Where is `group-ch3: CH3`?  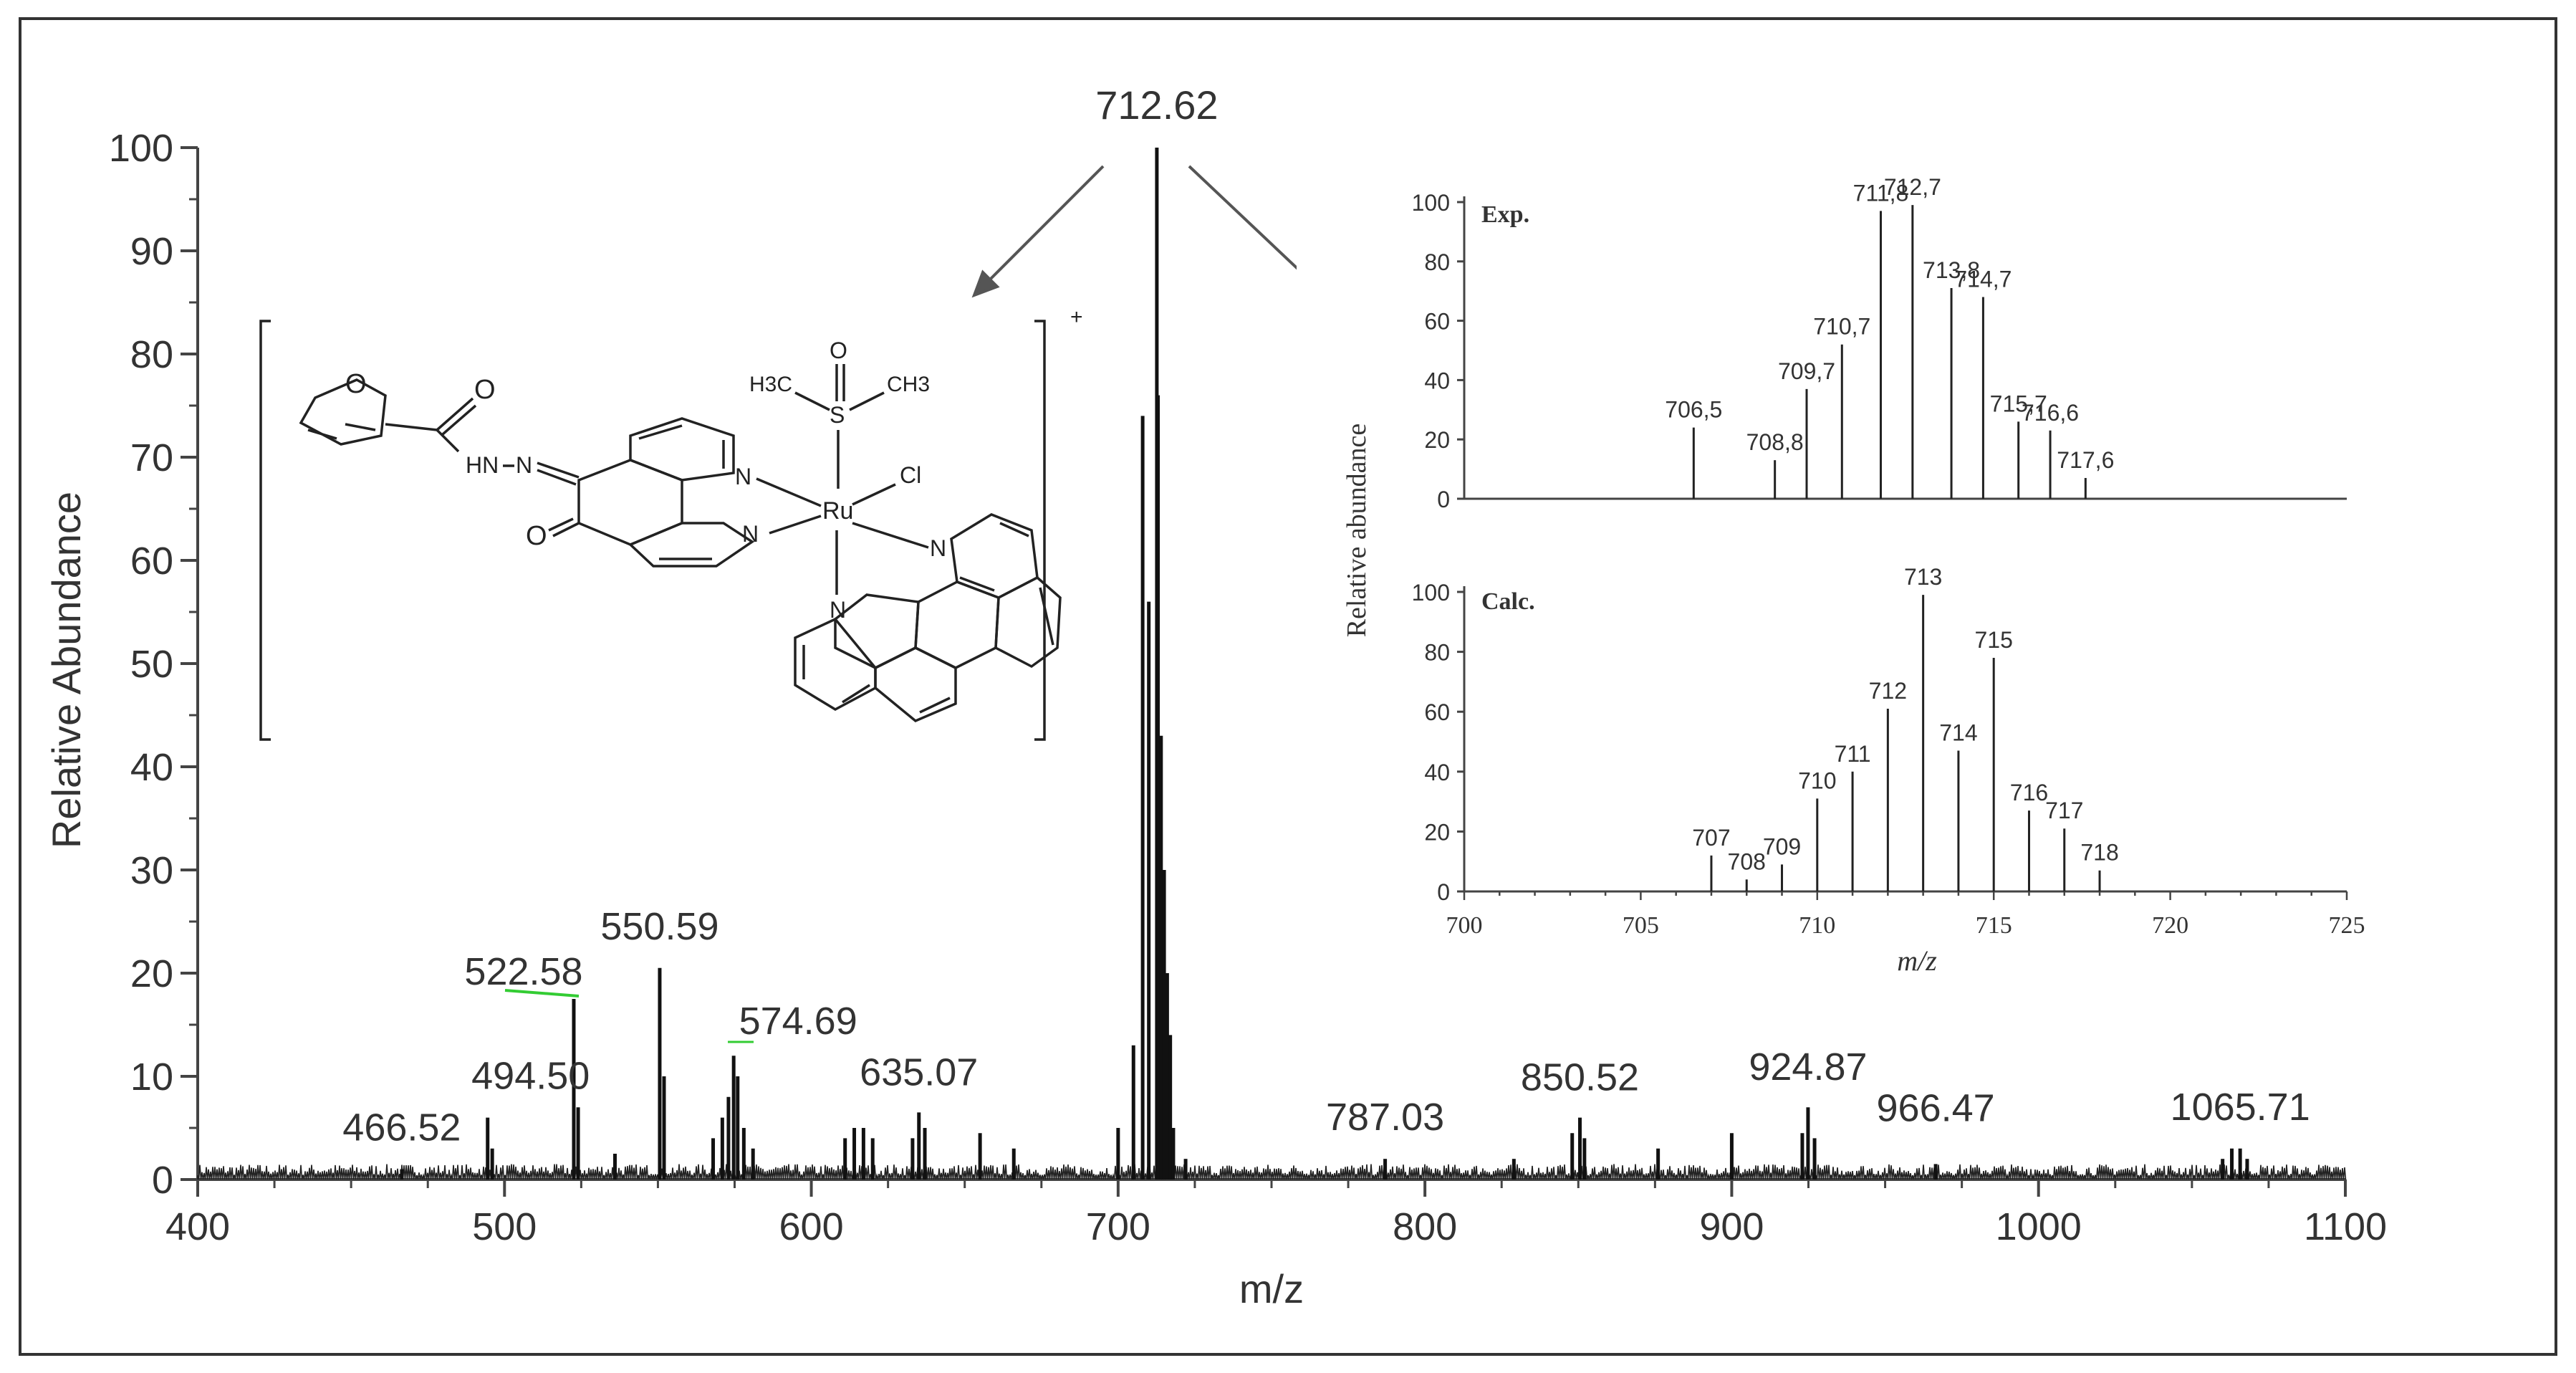
group-ch3: CH3 is located at coordinates (908, 385).